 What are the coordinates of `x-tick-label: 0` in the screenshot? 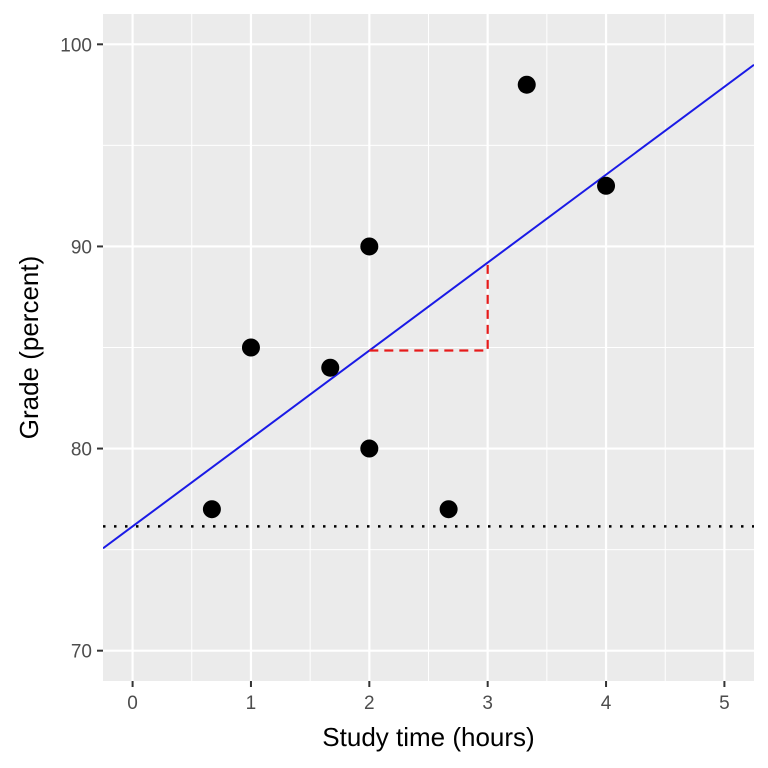 It's located at (132, 703).